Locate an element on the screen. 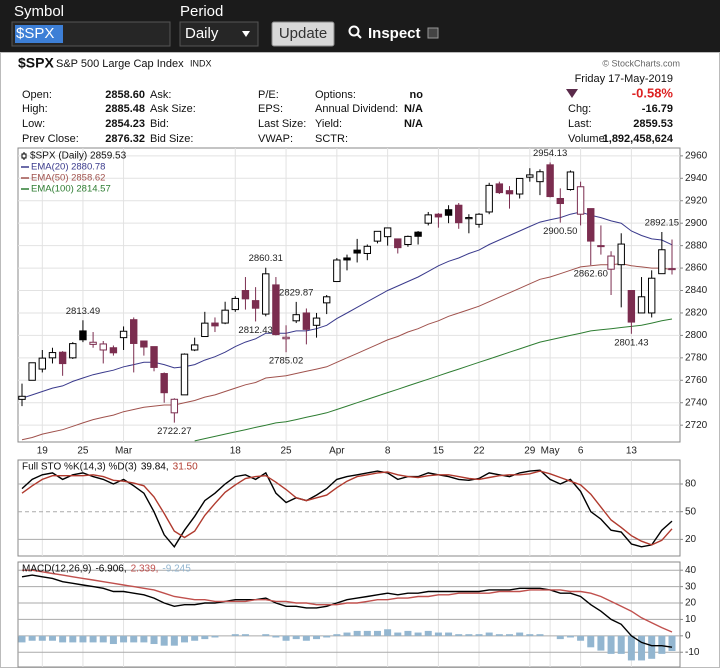 The image size is (720, 668). x-tick-label: Apr is located at coordinates (337, 451).